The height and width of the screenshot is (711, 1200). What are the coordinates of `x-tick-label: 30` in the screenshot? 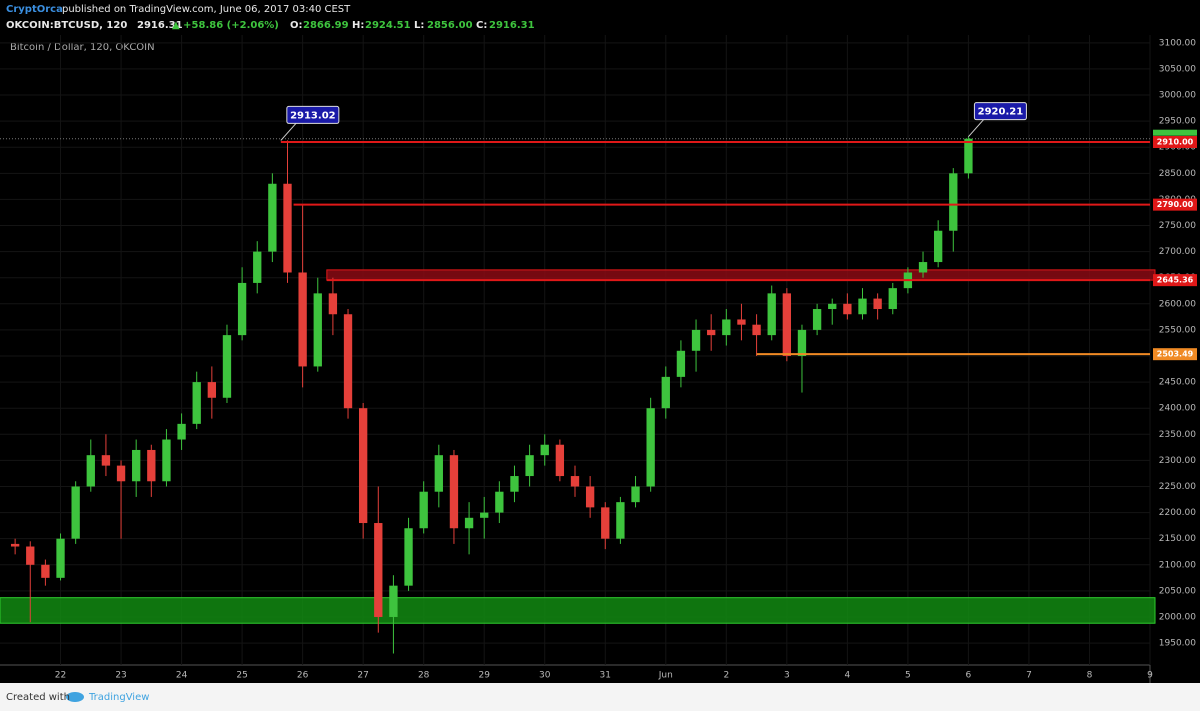 It's located at (545, 676).